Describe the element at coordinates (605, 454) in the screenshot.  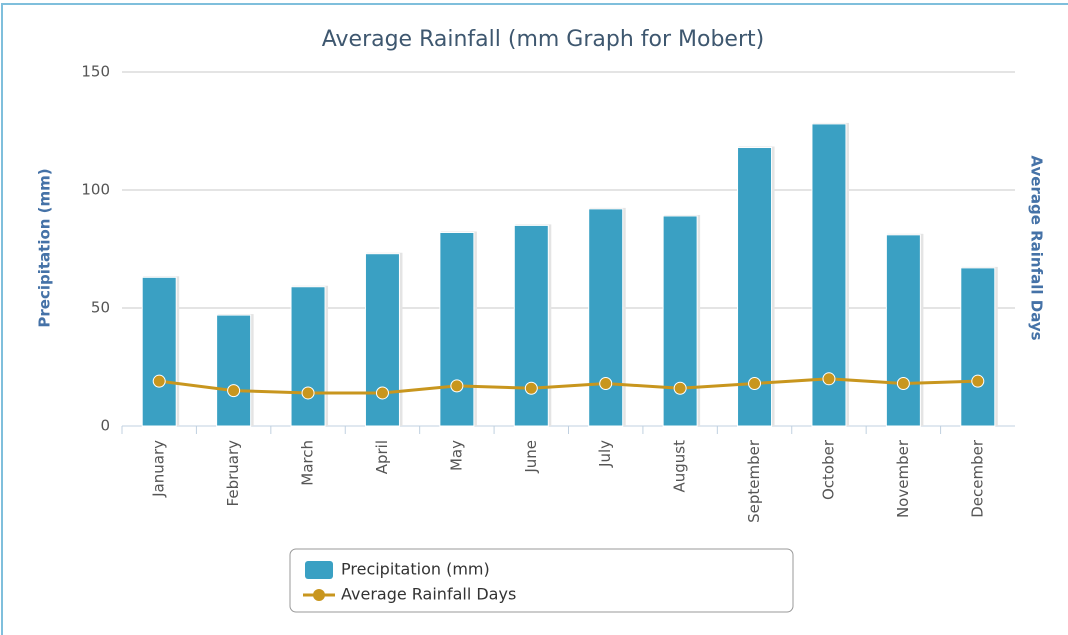
I see `x-tick-label: July` at that location.